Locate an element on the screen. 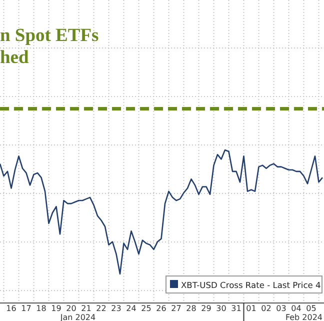 This screenshot has width=324, height=321. text: Feb 2024 is located at coordinates (304, 317).